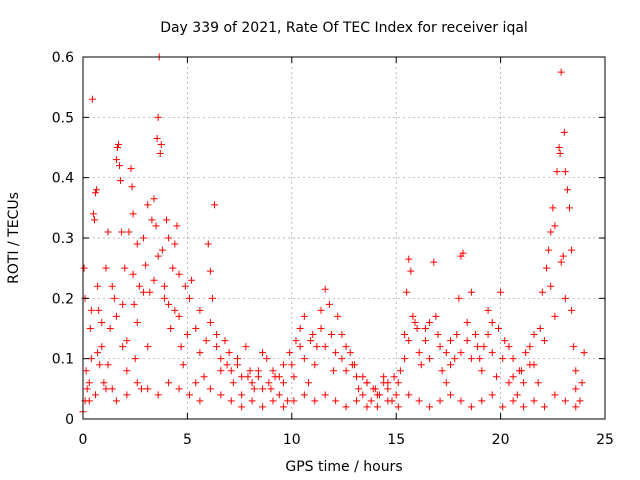  What do you see at coordinates (343, 467) in the screenshot?
I see `x-axis-label: GPS time / hours` at bounding box center [343, 467].